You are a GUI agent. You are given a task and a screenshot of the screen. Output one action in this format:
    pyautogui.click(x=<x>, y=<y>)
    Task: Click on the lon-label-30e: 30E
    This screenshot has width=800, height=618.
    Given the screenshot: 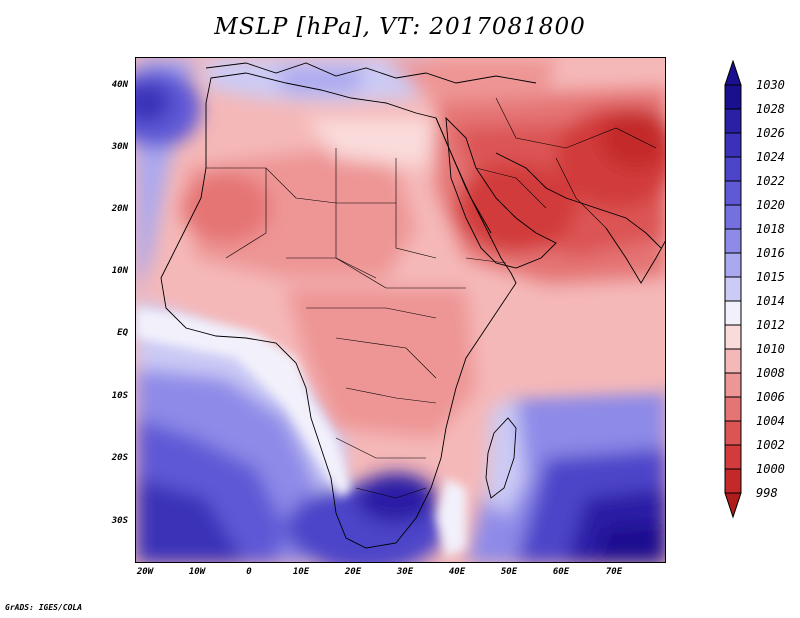 What is the action you would take?
    pyautogui.click(x=405, y=572)
    